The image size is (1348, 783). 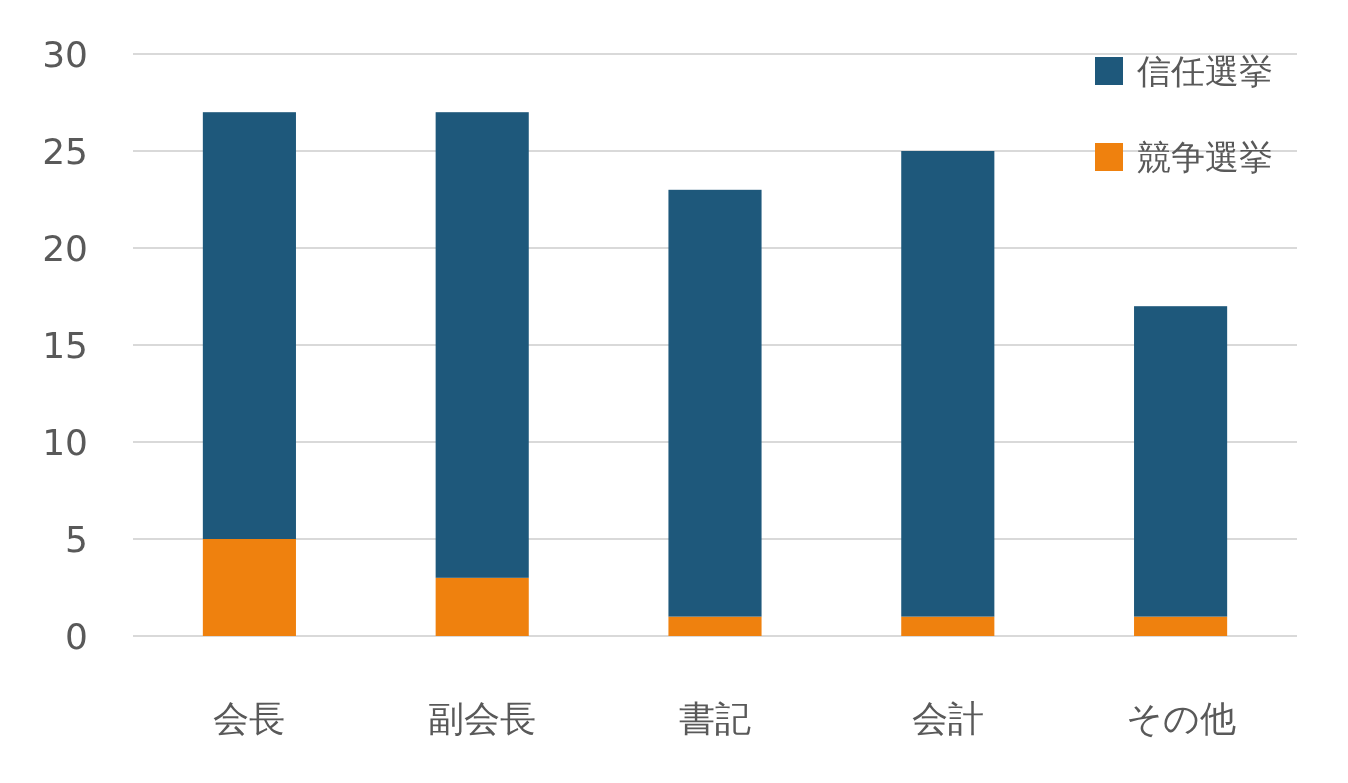 I want to click on y-tick-label: 10, so click(x=65, y=442).